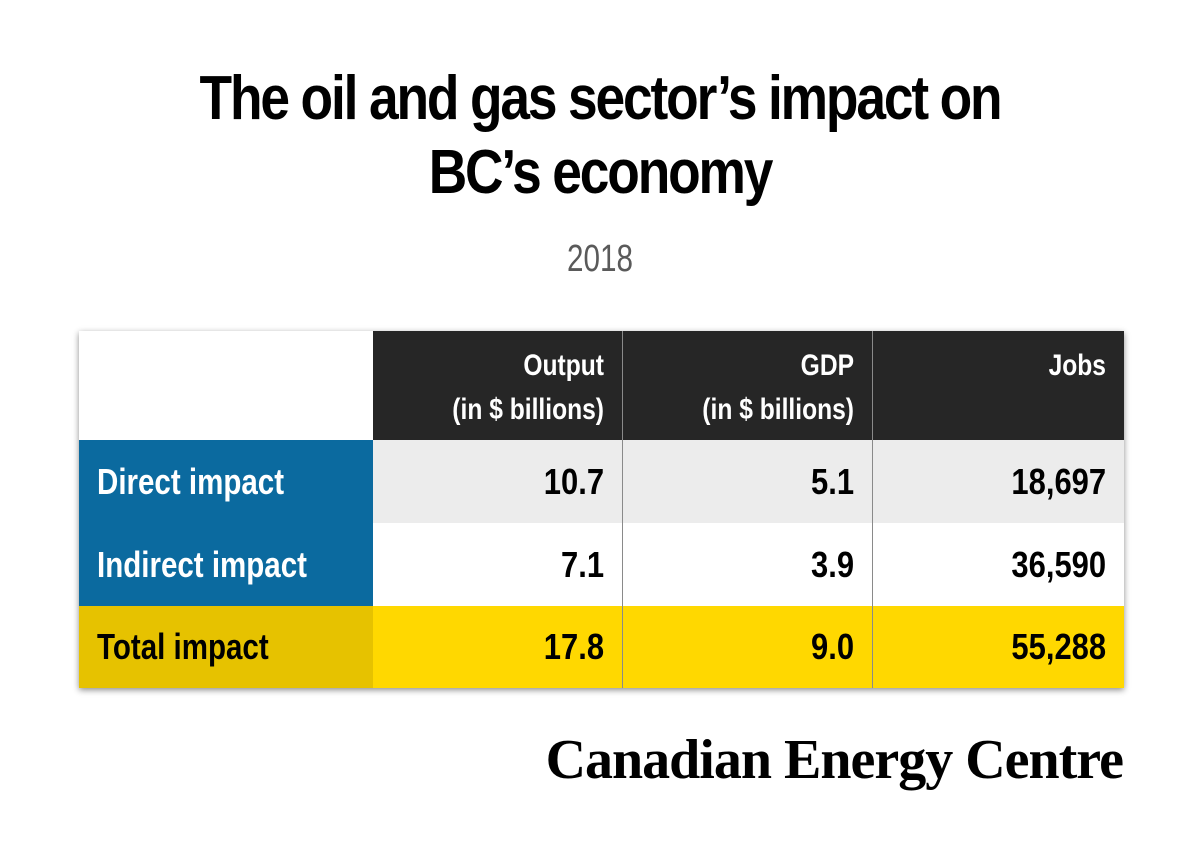  Describe the element at coordinates (202, 564) in the screenshot. I see `row-label-indirect-text: Indirect impact` at that location.